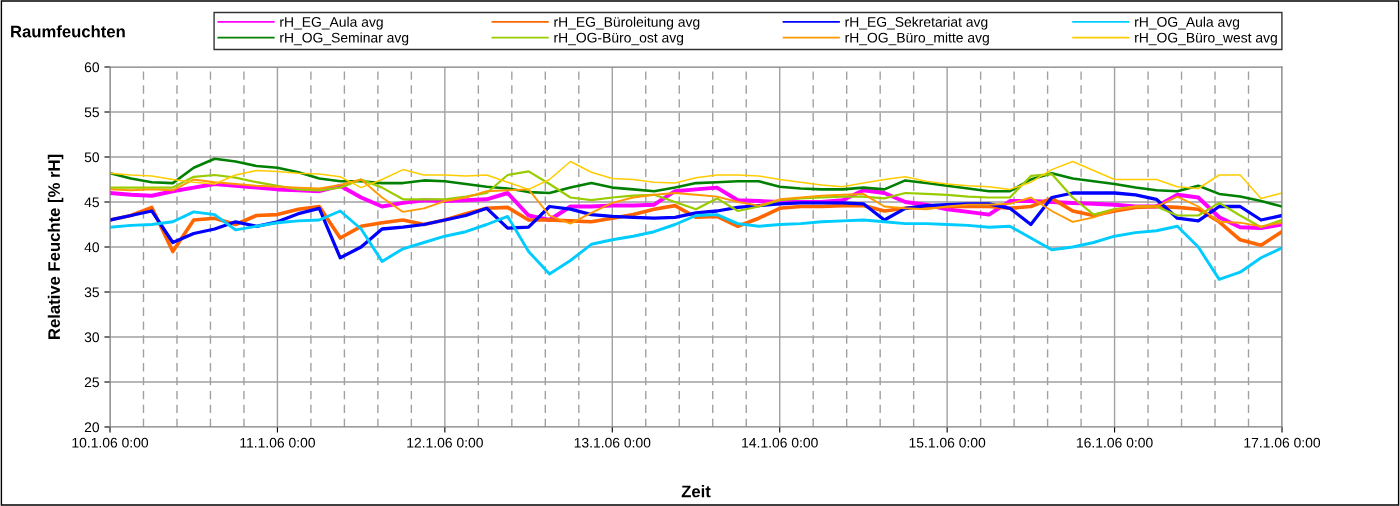  Describe the element at coordinates (92, 67) in the screenshot. I see `y-tick-label: 60` at that location.